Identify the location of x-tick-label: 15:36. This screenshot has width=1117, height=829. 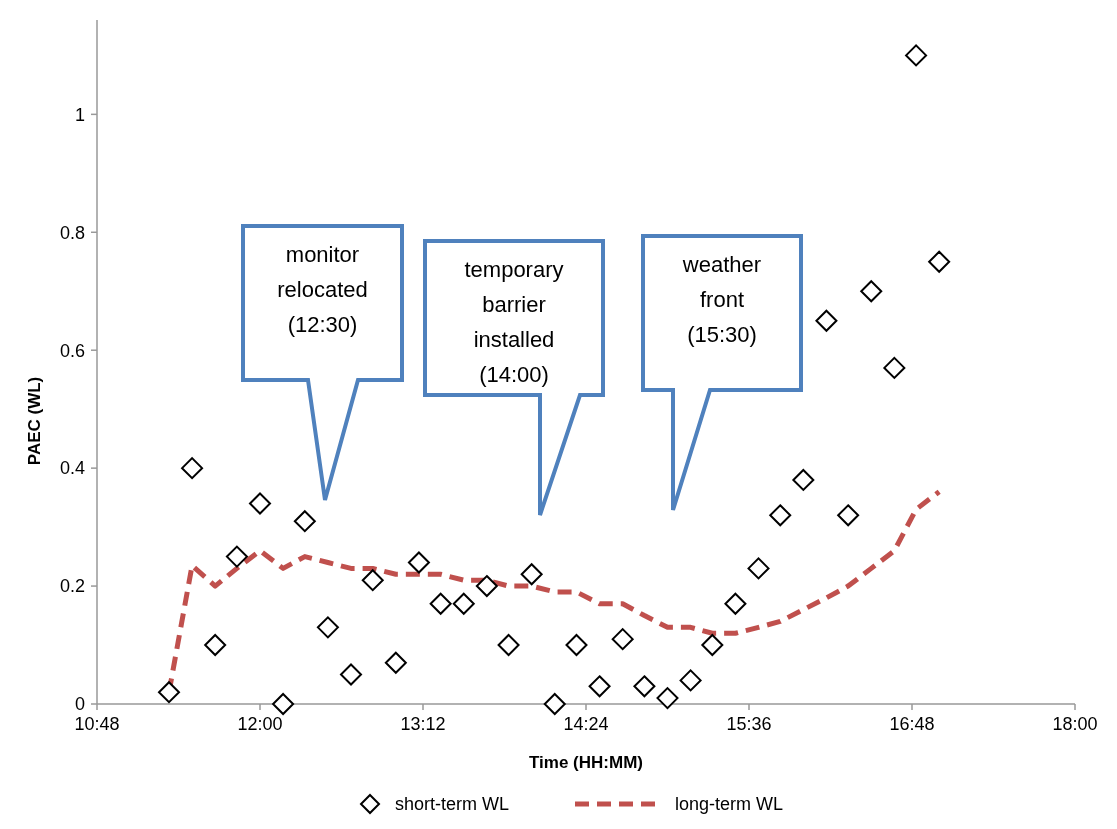
(749, 724).